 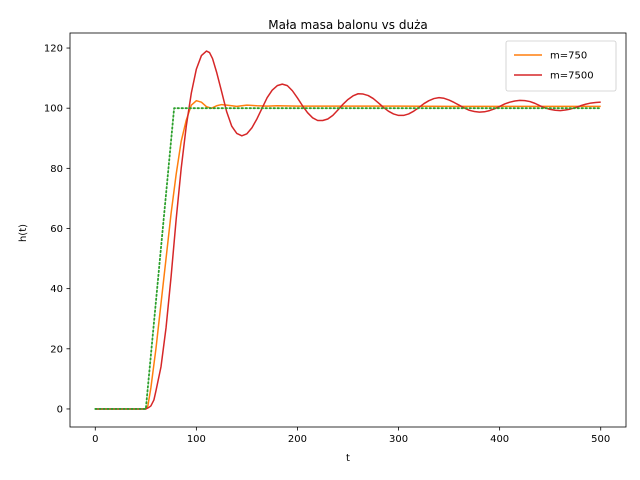 What do you see at coordinates (60, 409) in the screenshot?
I see `y-tick-label: 0` at bounding box center [60, 409].